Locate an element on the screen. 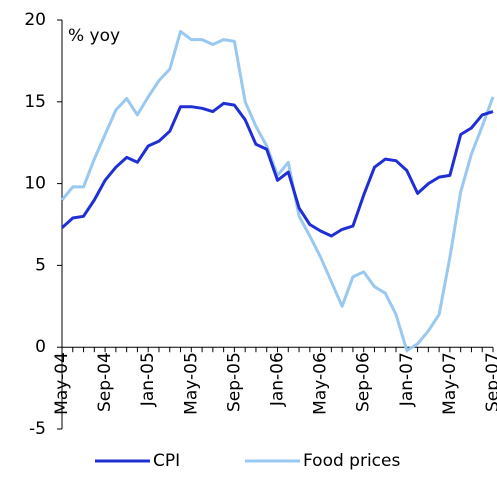  x-tick-label: Sep-07 is located at coordinates (490, 382).